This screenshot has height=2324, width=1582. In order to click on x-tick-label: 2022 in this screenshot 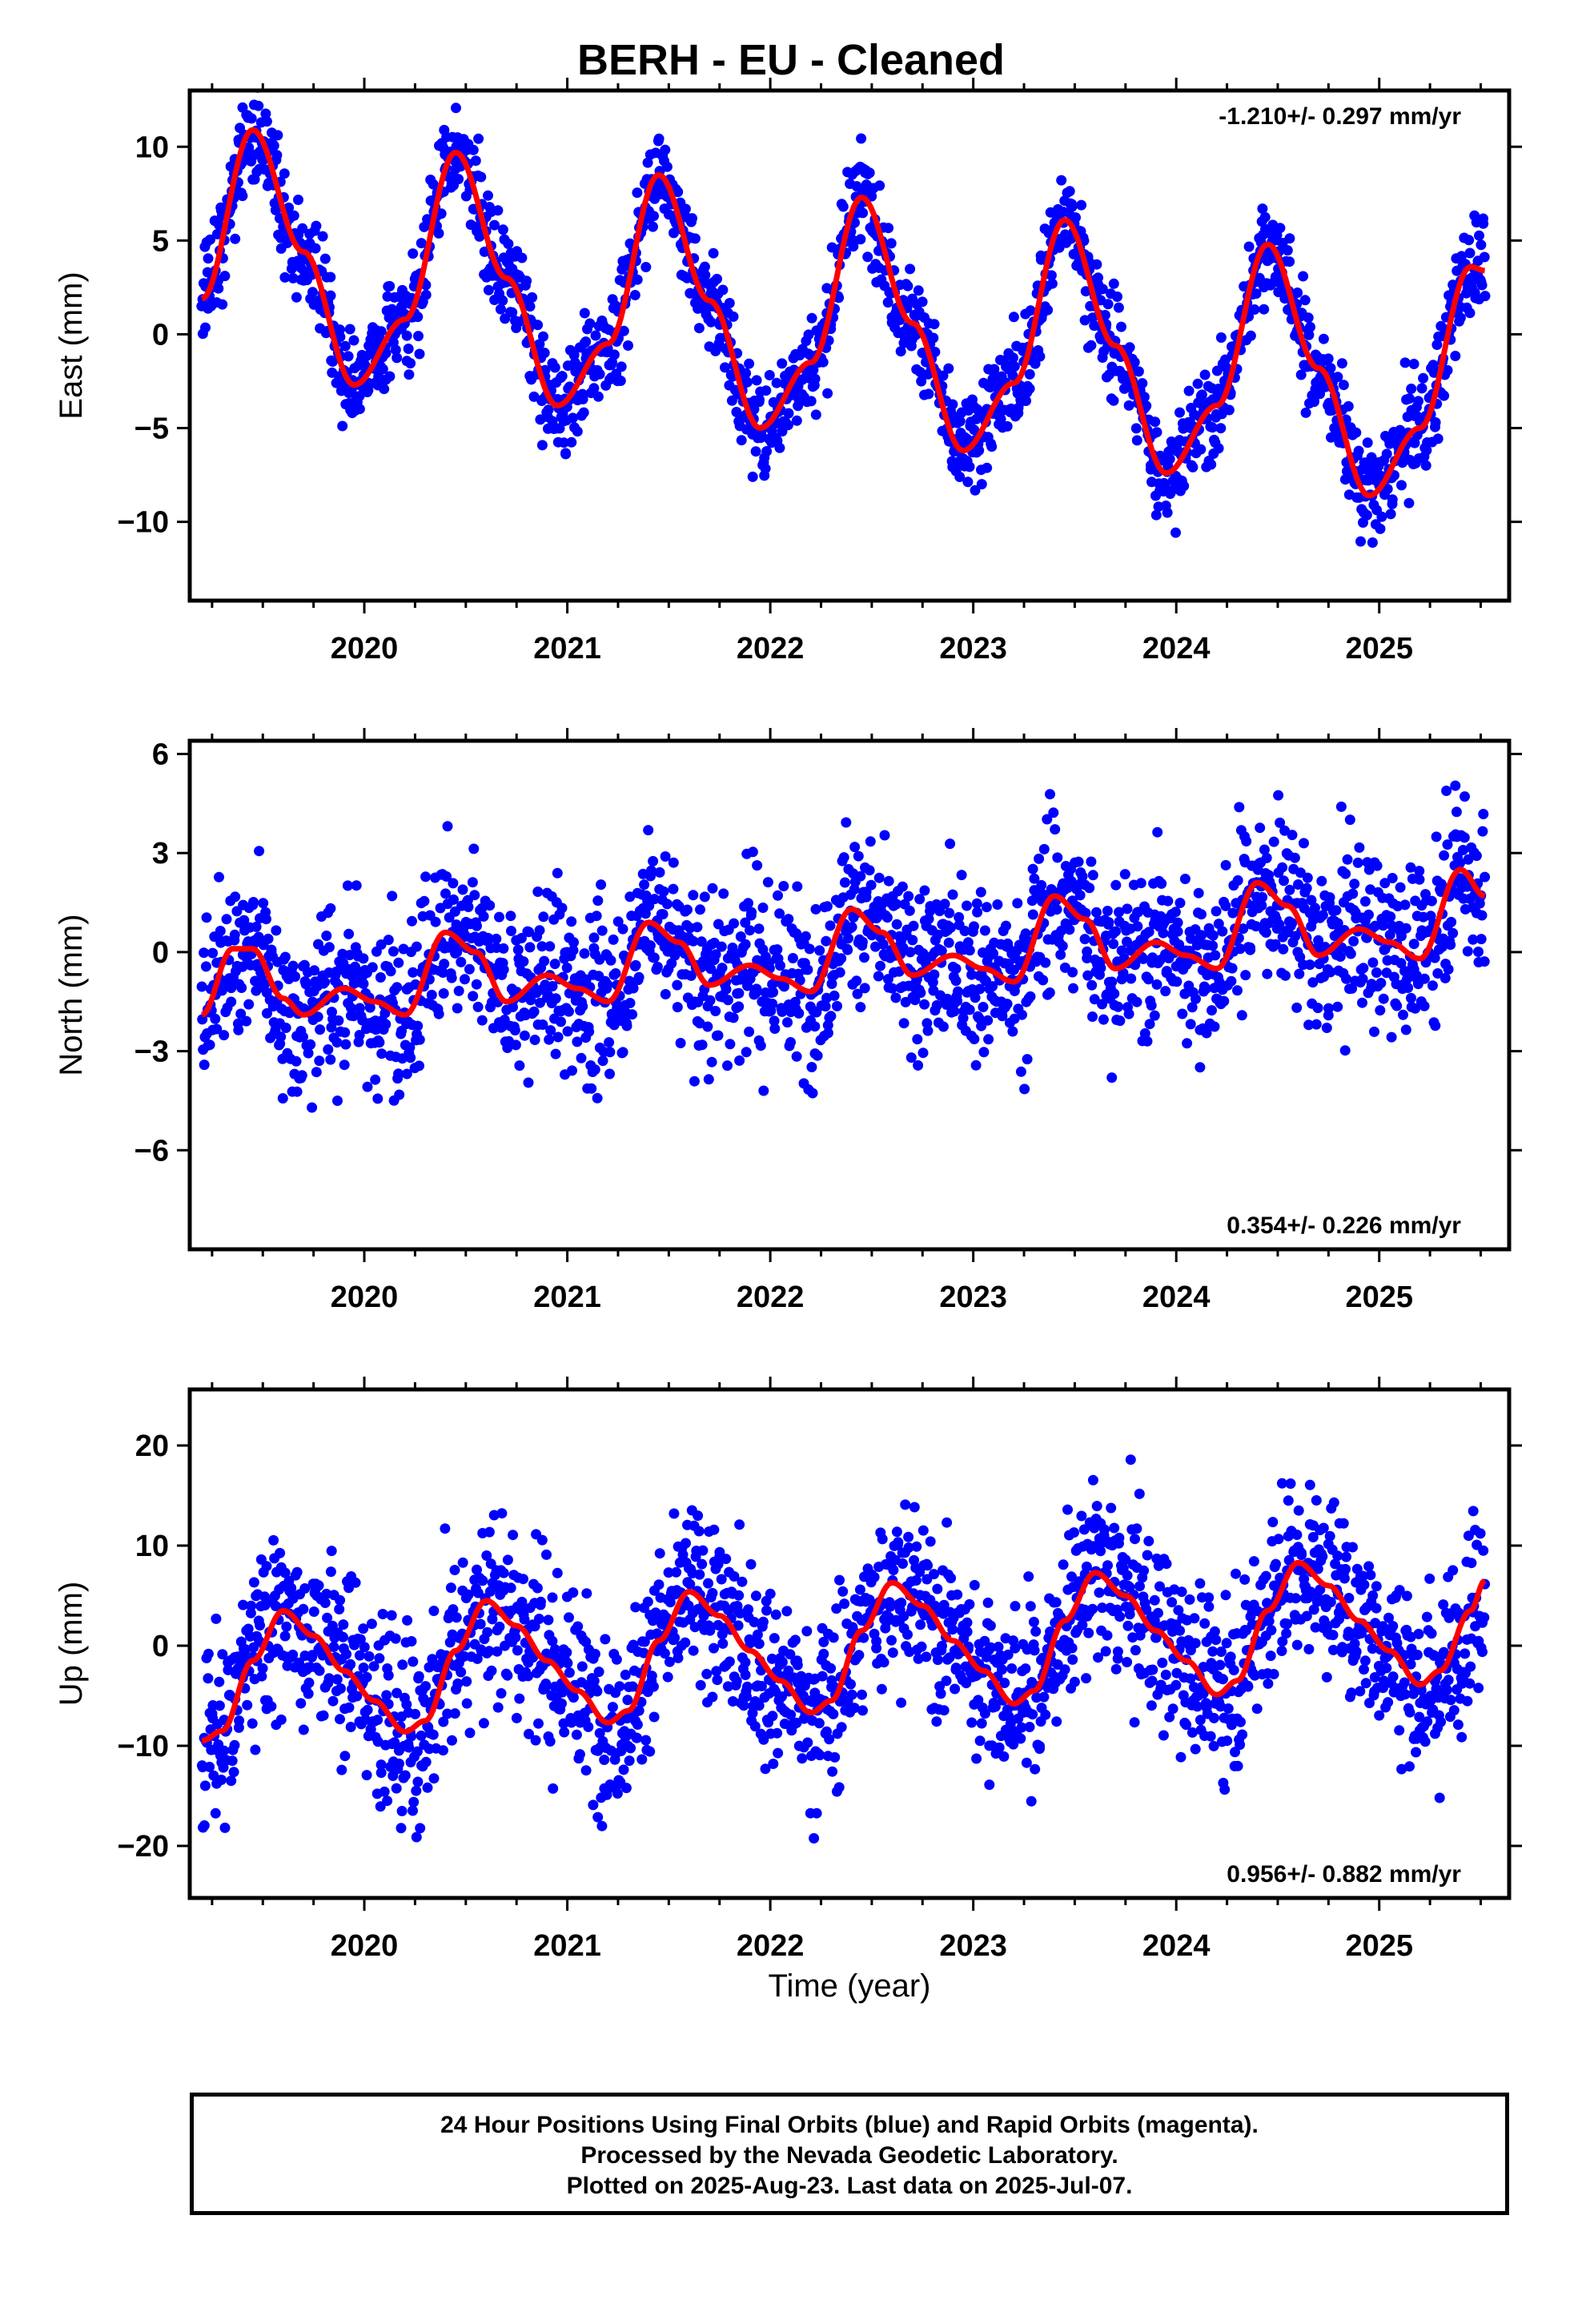, I will do `click(771, 648)`.